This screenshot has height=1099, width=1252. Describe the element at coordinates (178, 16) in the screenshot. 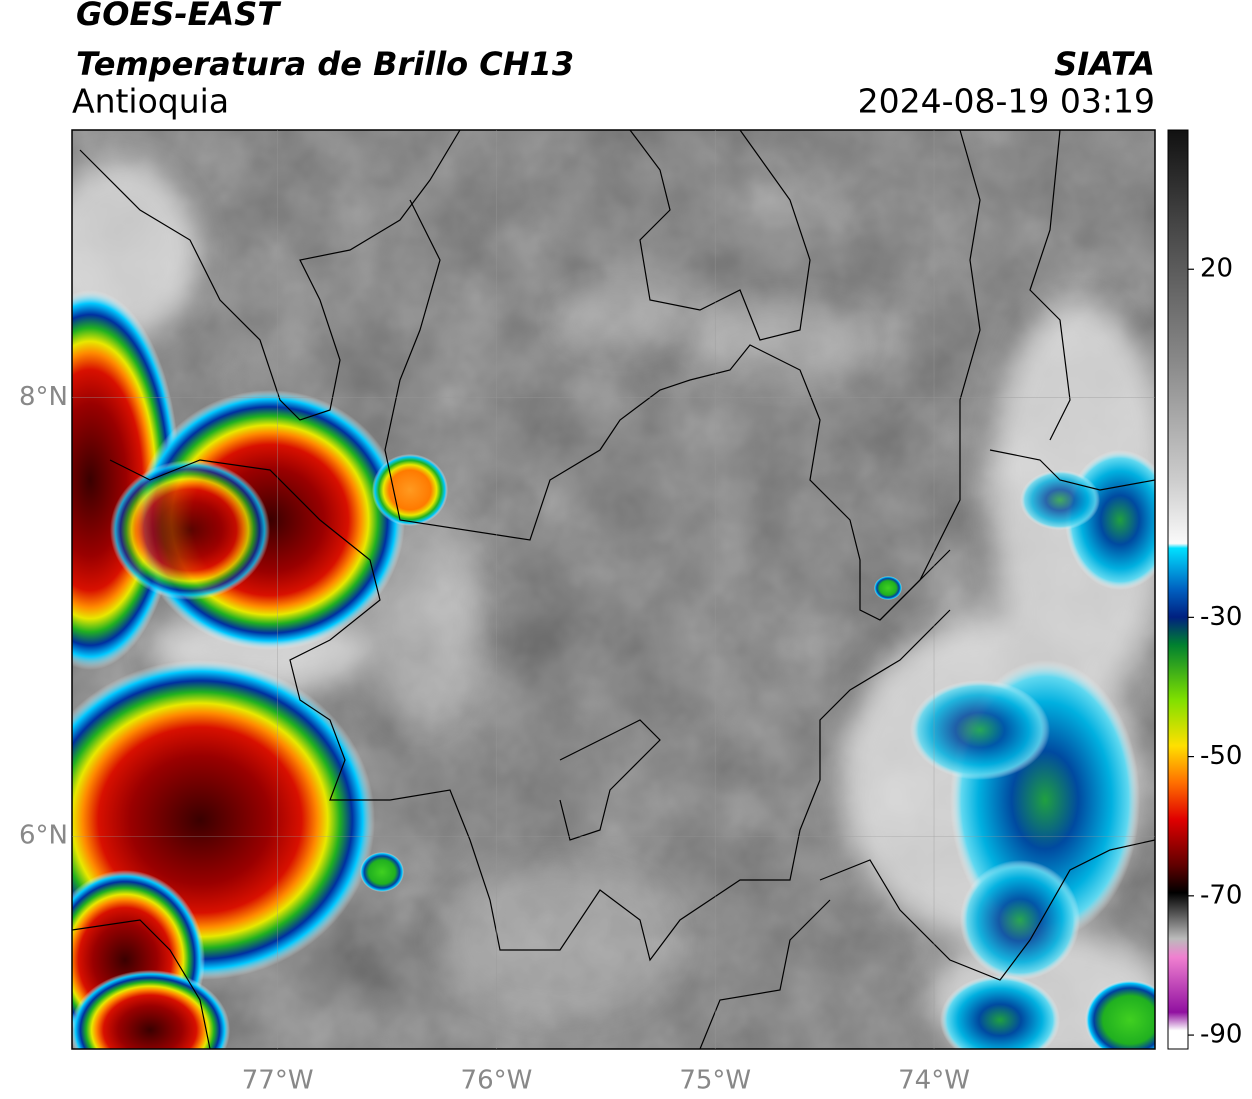

I see `title: GOES-EAST` at that location.